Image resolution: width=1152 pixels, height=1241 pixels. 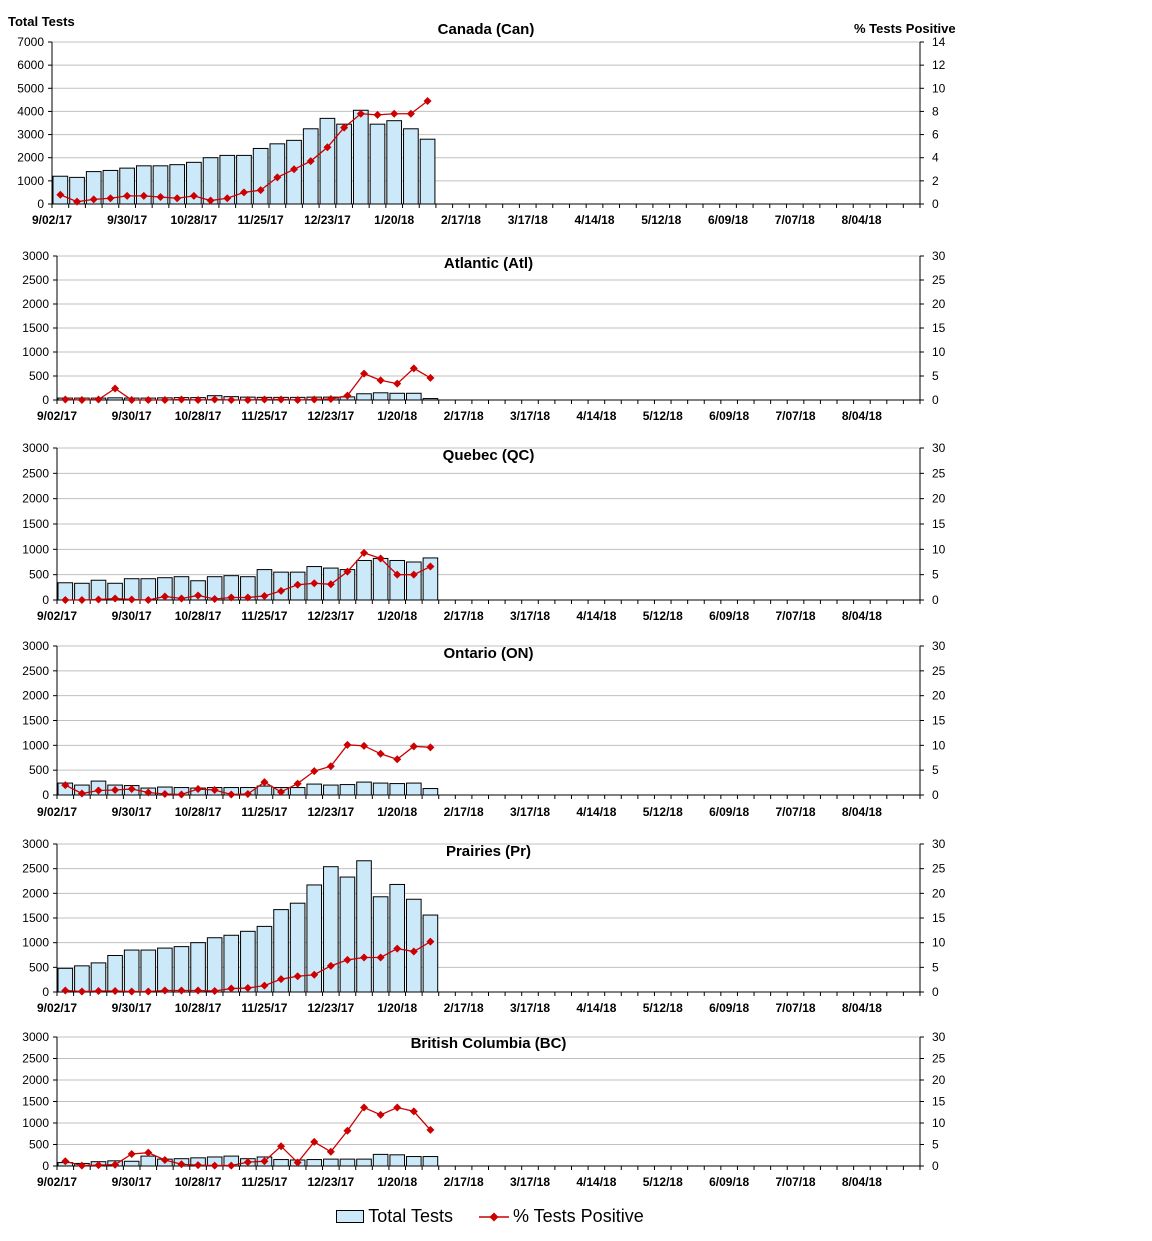 I want to click on right-tick-label: 5, so click(x=935, y=1145).